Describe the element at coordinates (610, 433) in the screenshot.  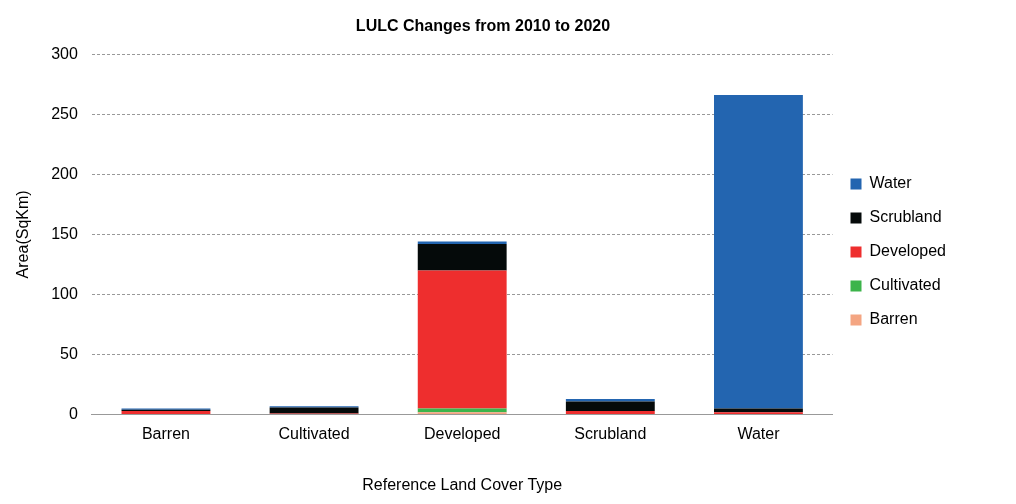
I see `x-tick-label: Scrubland` at that location.